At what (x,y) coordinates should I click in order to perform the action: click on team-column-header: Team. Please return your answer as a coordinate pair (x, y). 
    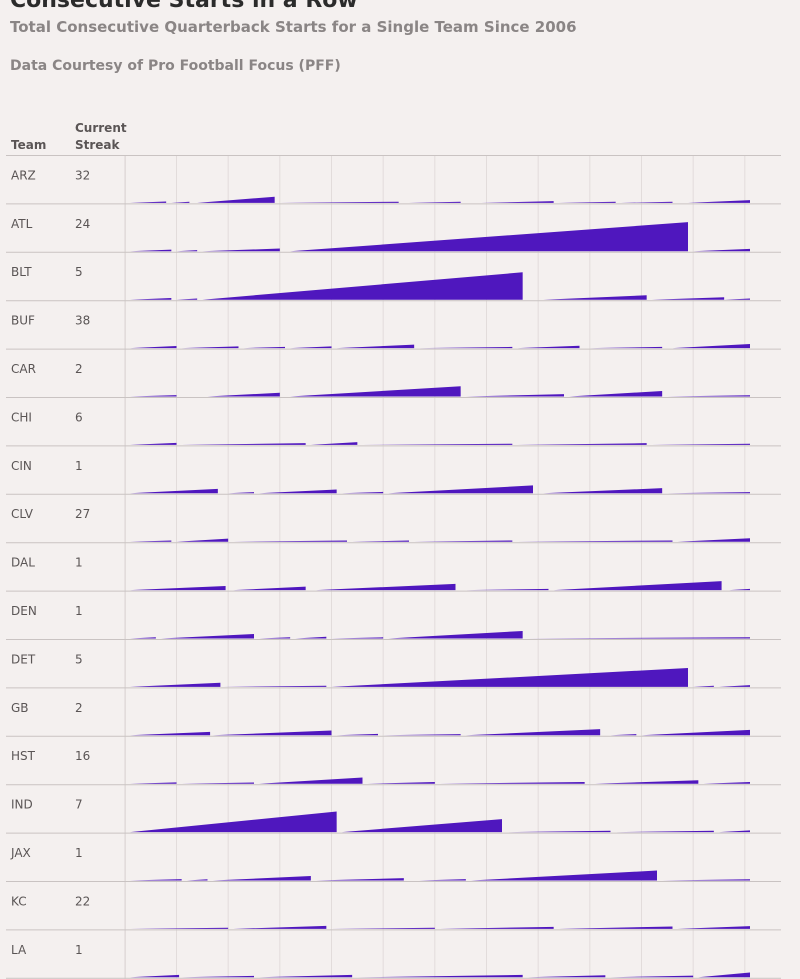
    Looking at the image, I should click on (29, 145).